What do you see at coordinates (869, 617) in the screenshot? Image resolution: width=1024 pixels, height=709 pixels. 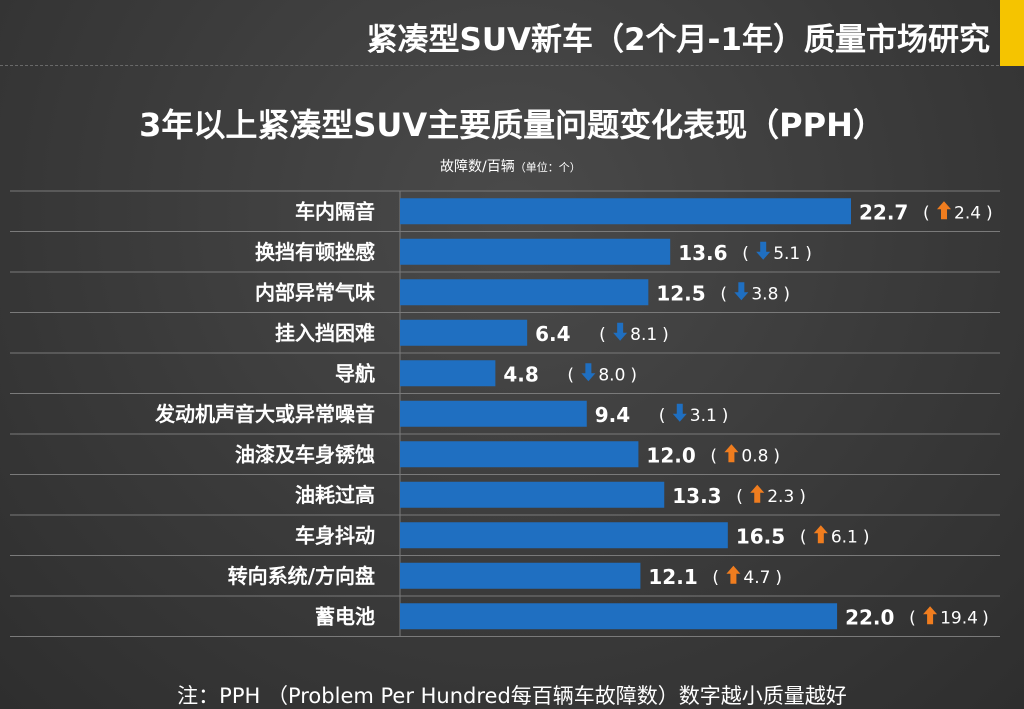 I see `value-label: 22.0` at bounding box center [869, 617].